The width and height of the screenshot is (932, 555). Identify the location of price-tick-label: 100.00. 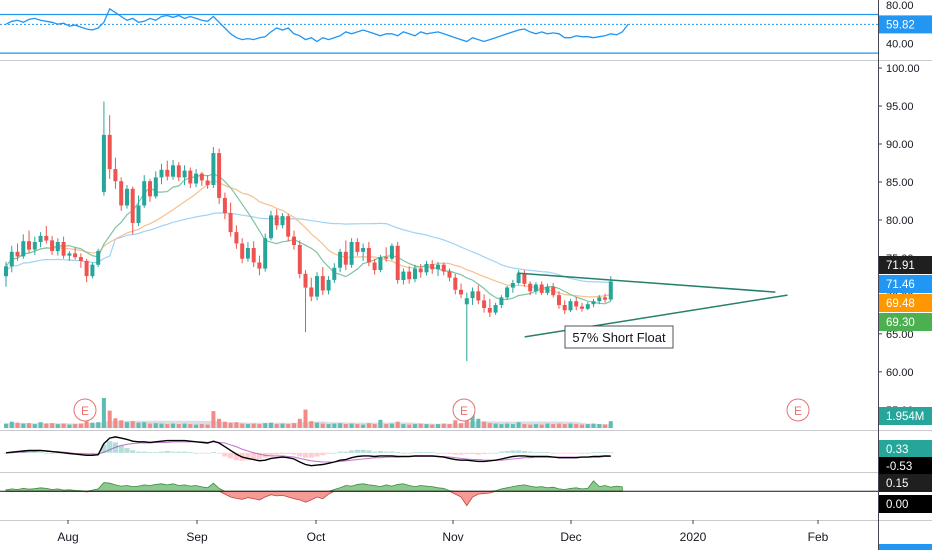
(903, 69).